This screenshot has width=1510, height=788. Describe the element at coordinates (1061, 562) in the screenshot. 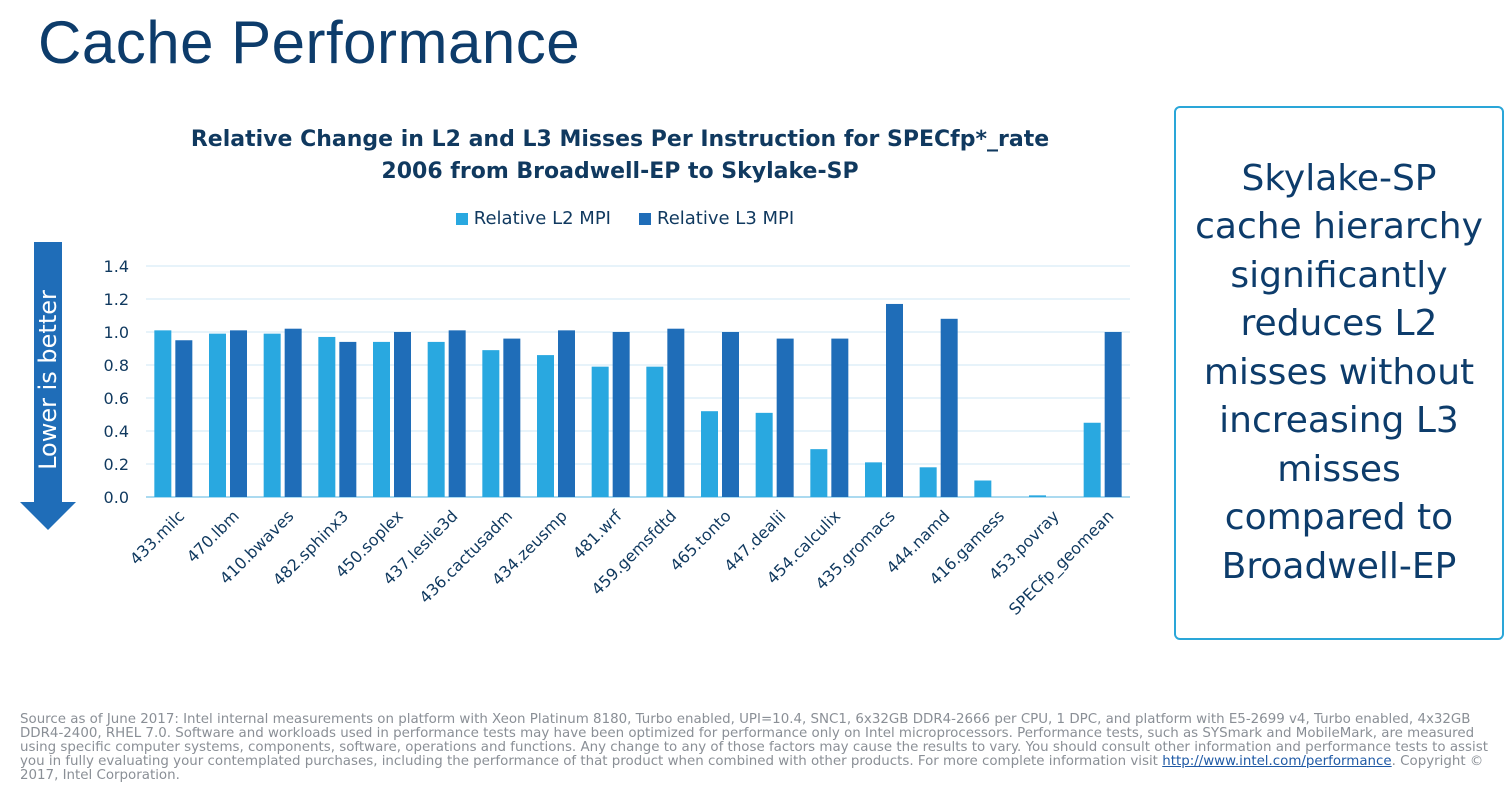

I see `x-tick-label: SPECfp_geomean` at that location.